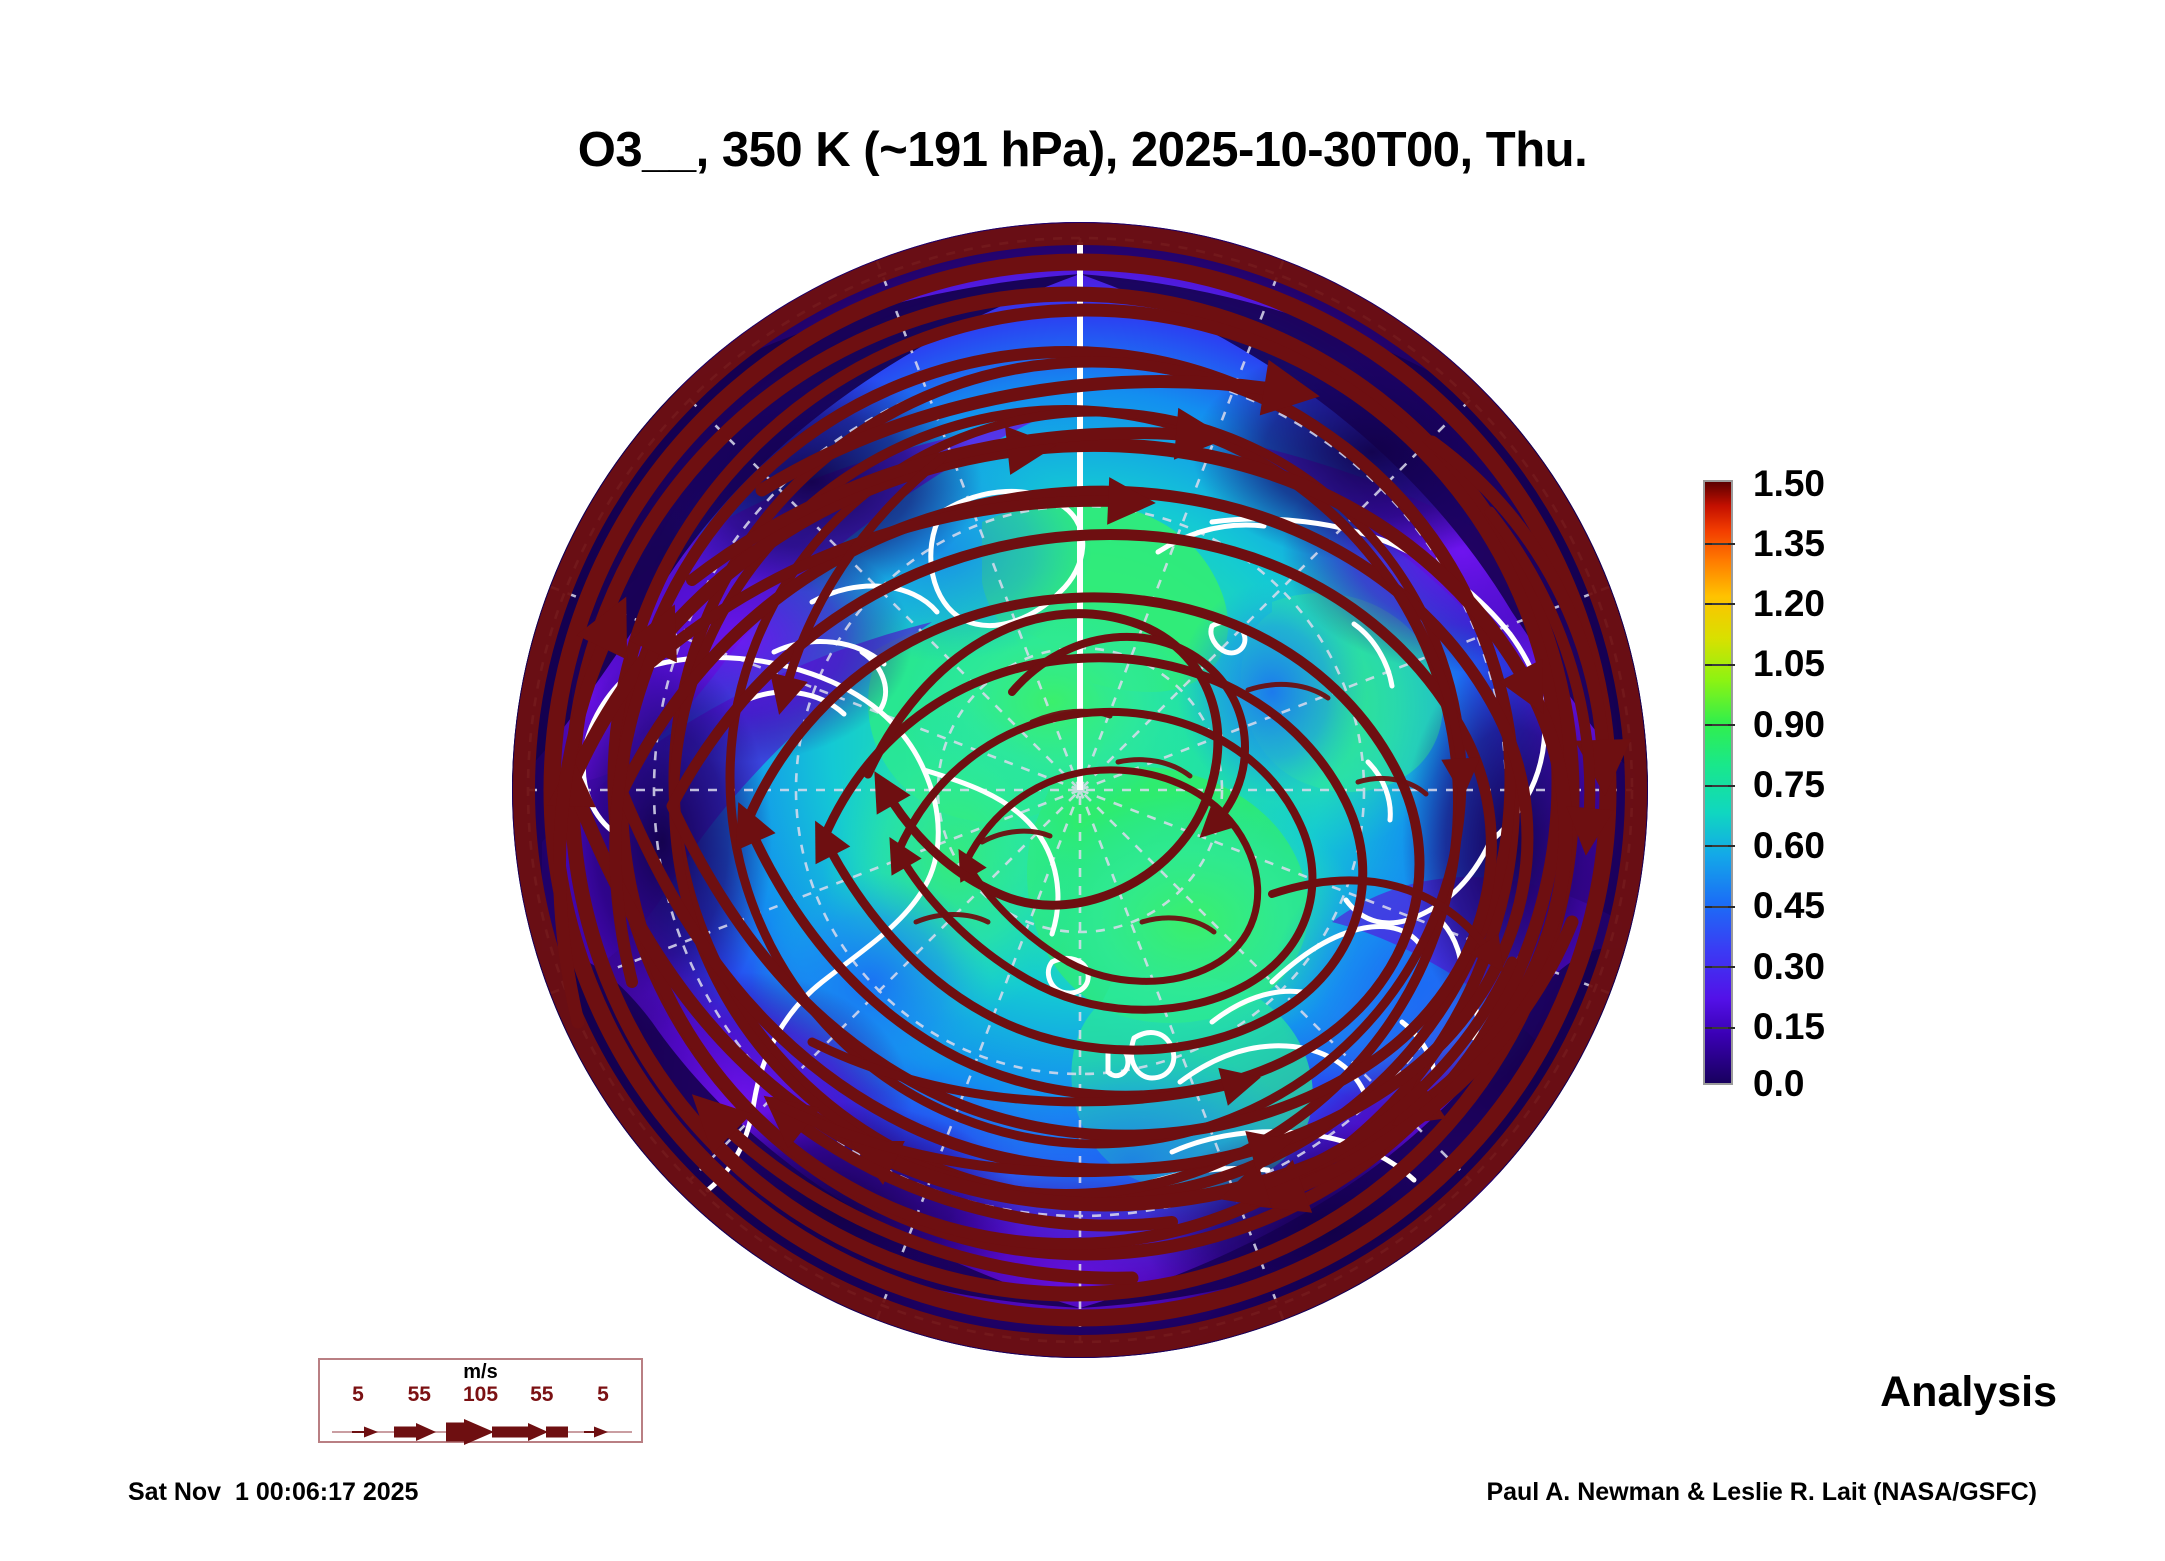 This screenshot has width=2165, height=1561. What do you see at coordinates (1789, 483) in the screenshot?
I see `colorbar-label-150: 1.50` at bounding box center [1789, 483].